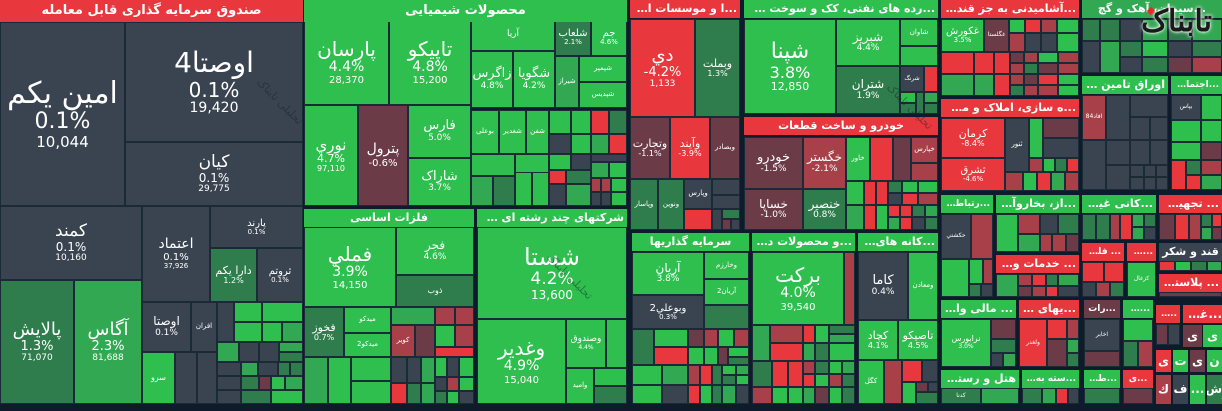  I want to click on sector-title: ...کانی غیرفلزی, so click(1119, 204).